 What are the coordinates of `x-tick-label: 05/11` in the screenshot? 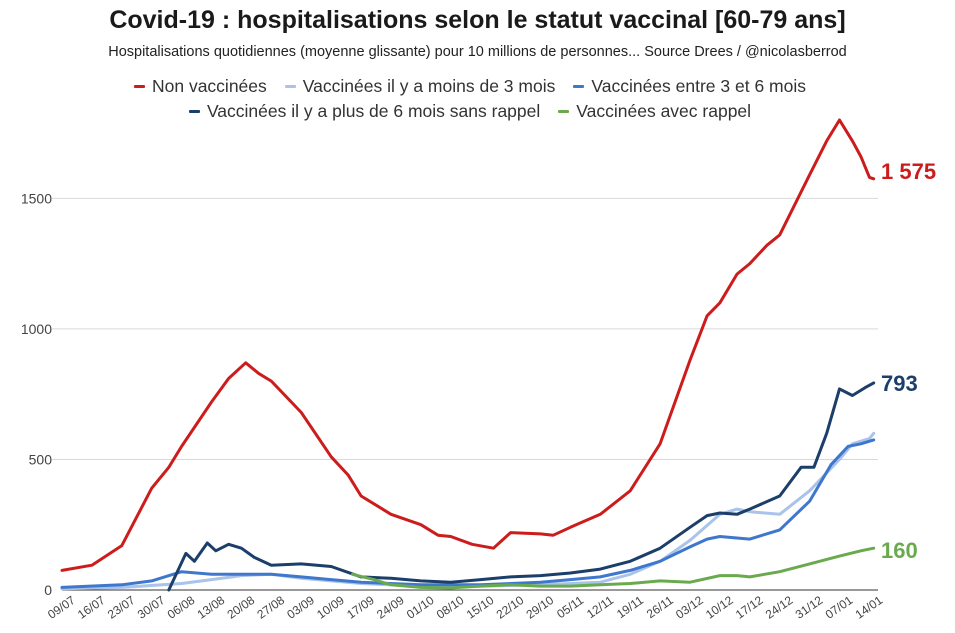 It's located at (570, 607).